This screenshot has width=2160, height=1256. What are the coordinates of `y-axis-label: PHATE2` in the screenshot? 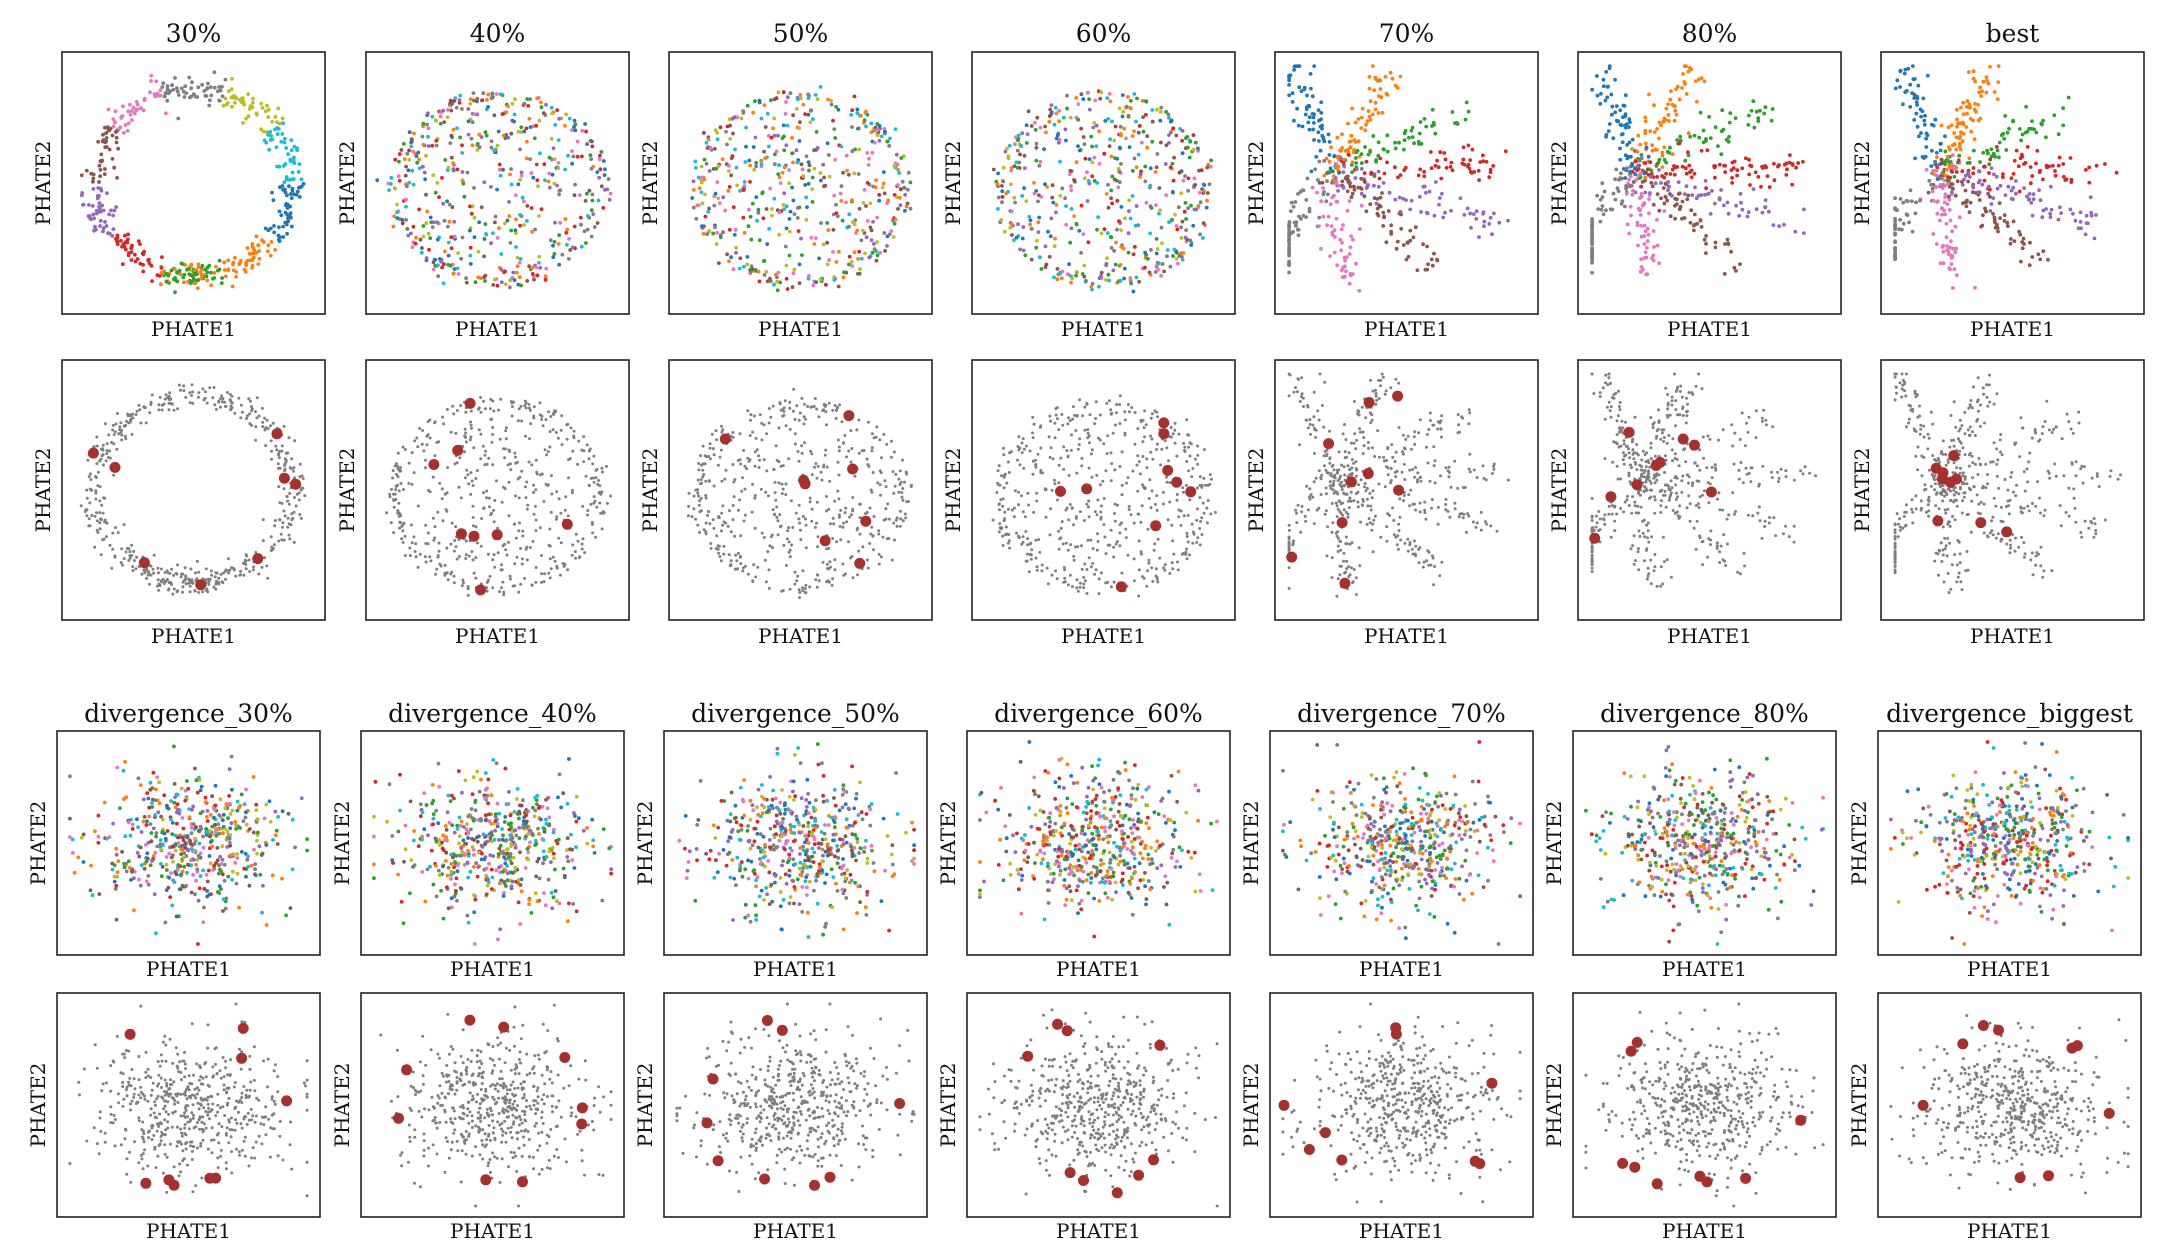 It's located at (43, 490).